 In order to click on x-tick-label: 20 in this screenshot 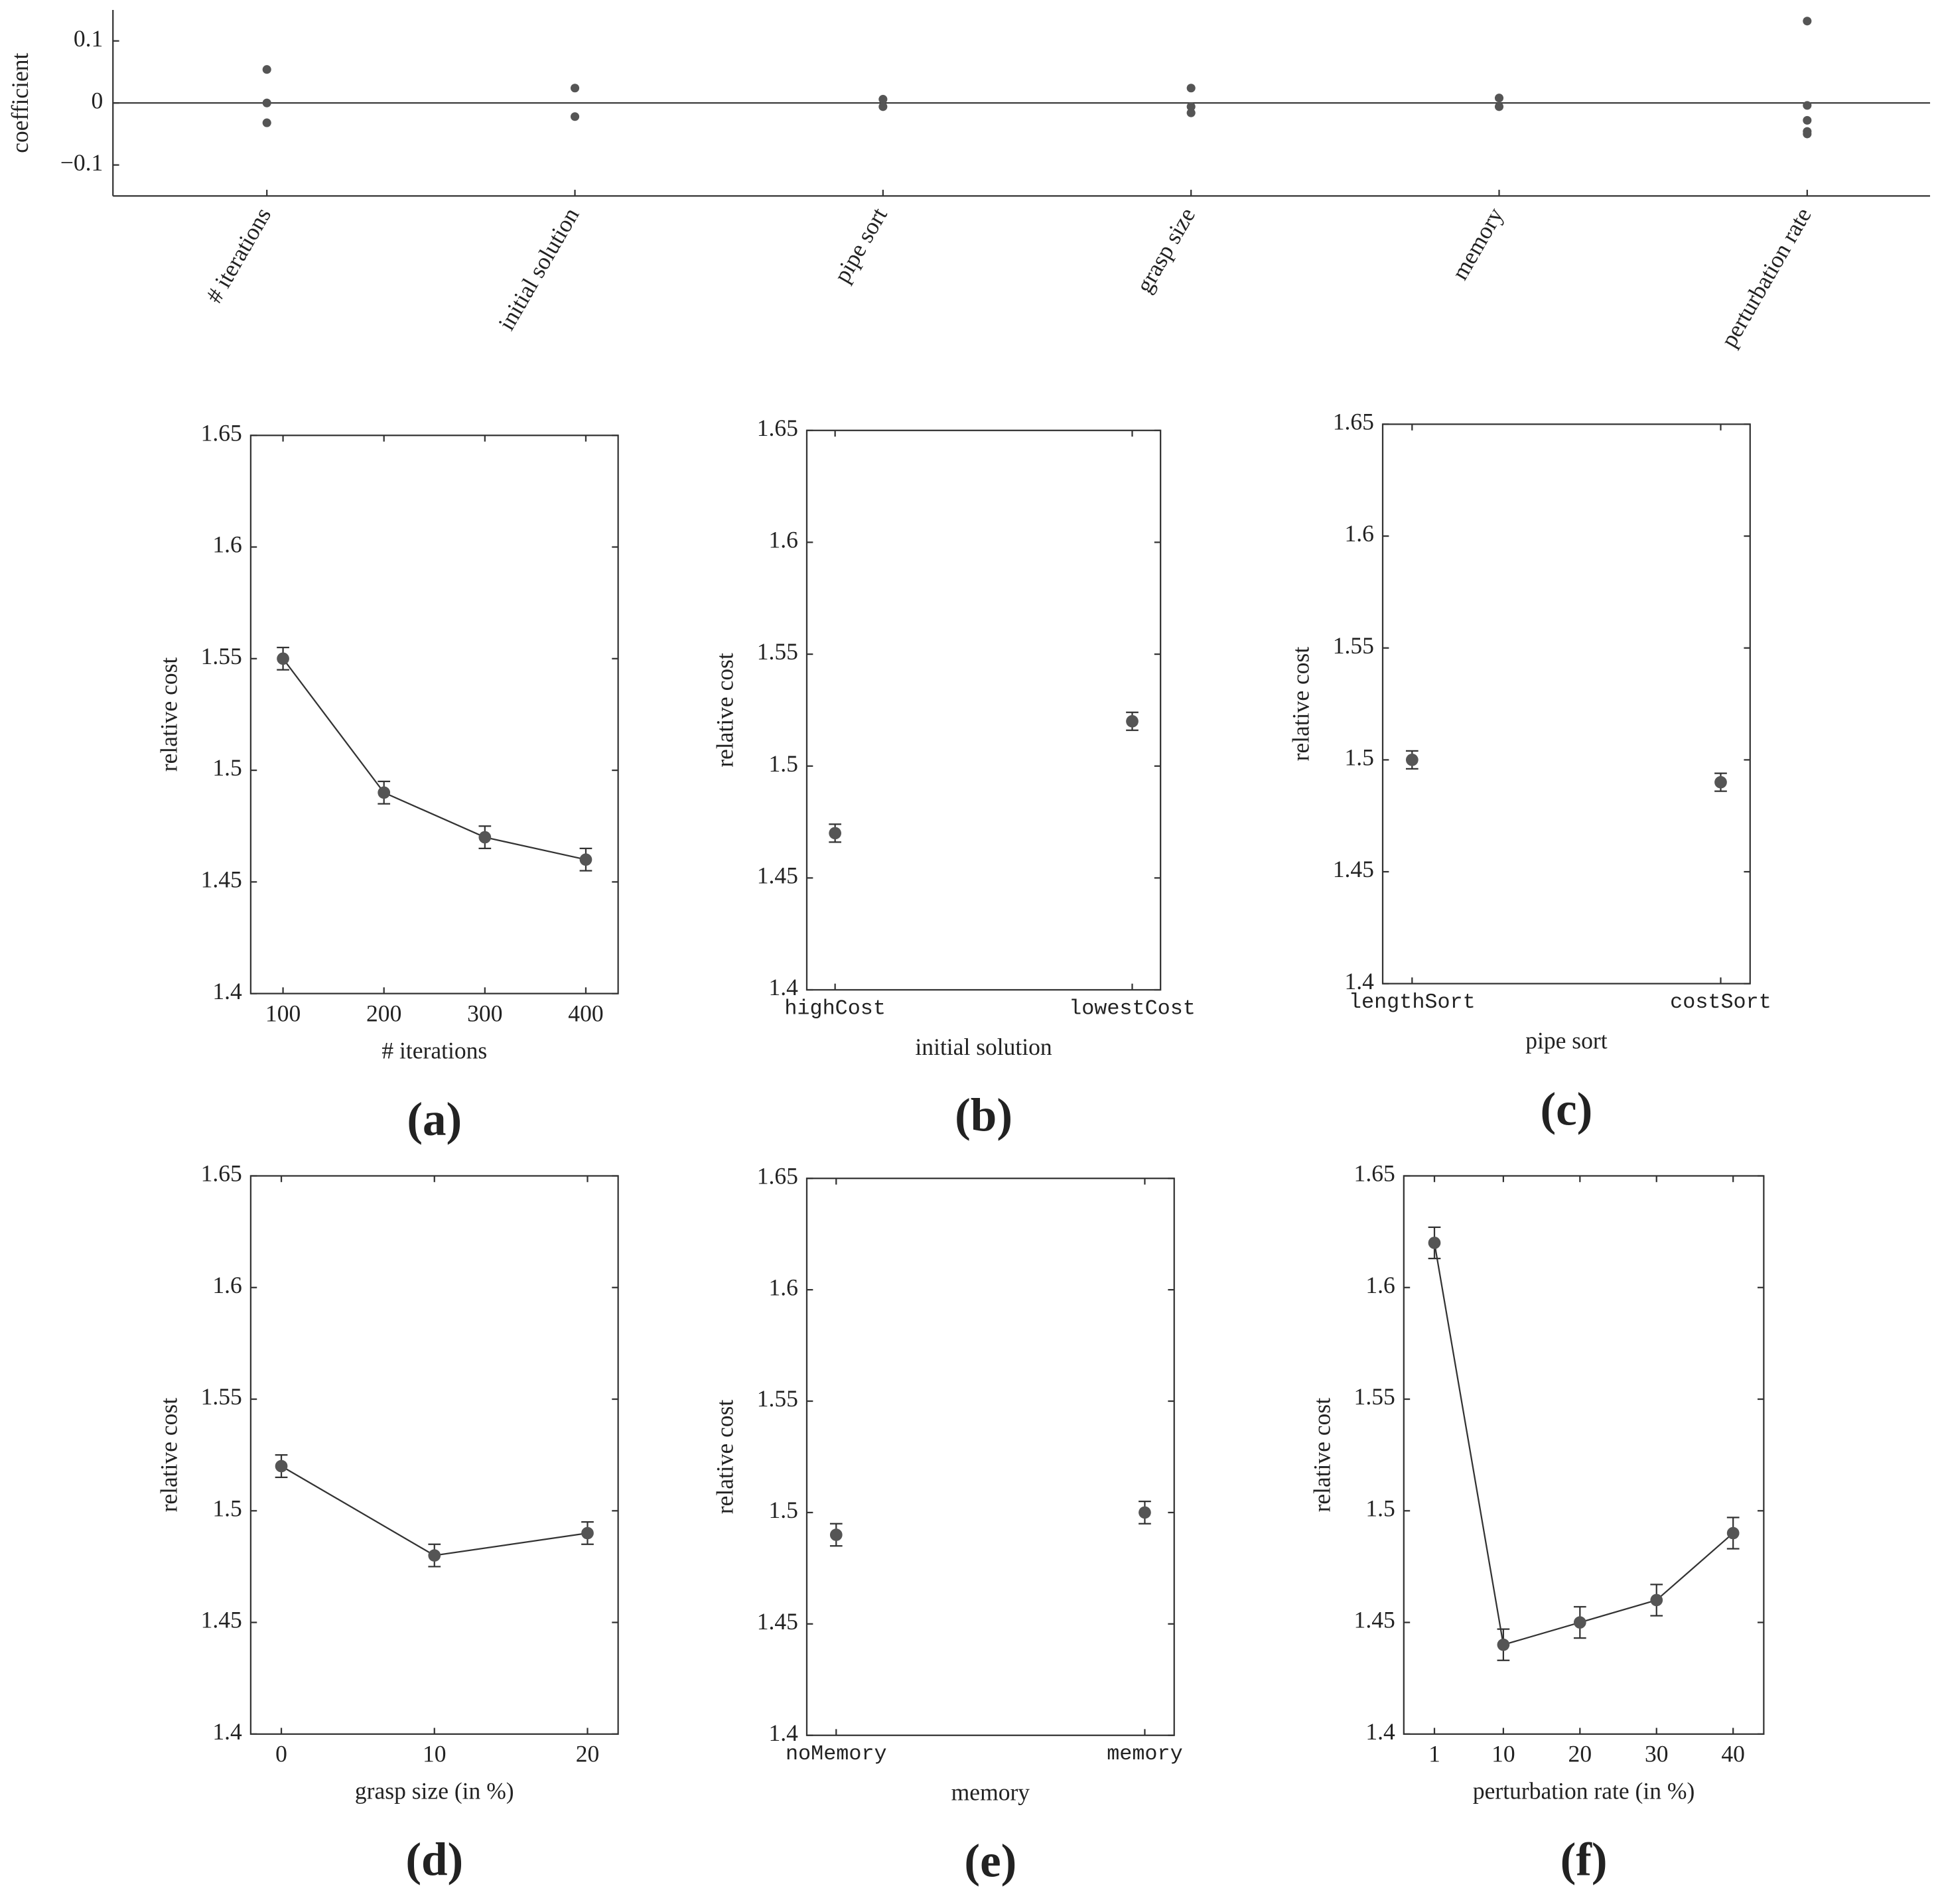, I will do `click(588, 1754)`.